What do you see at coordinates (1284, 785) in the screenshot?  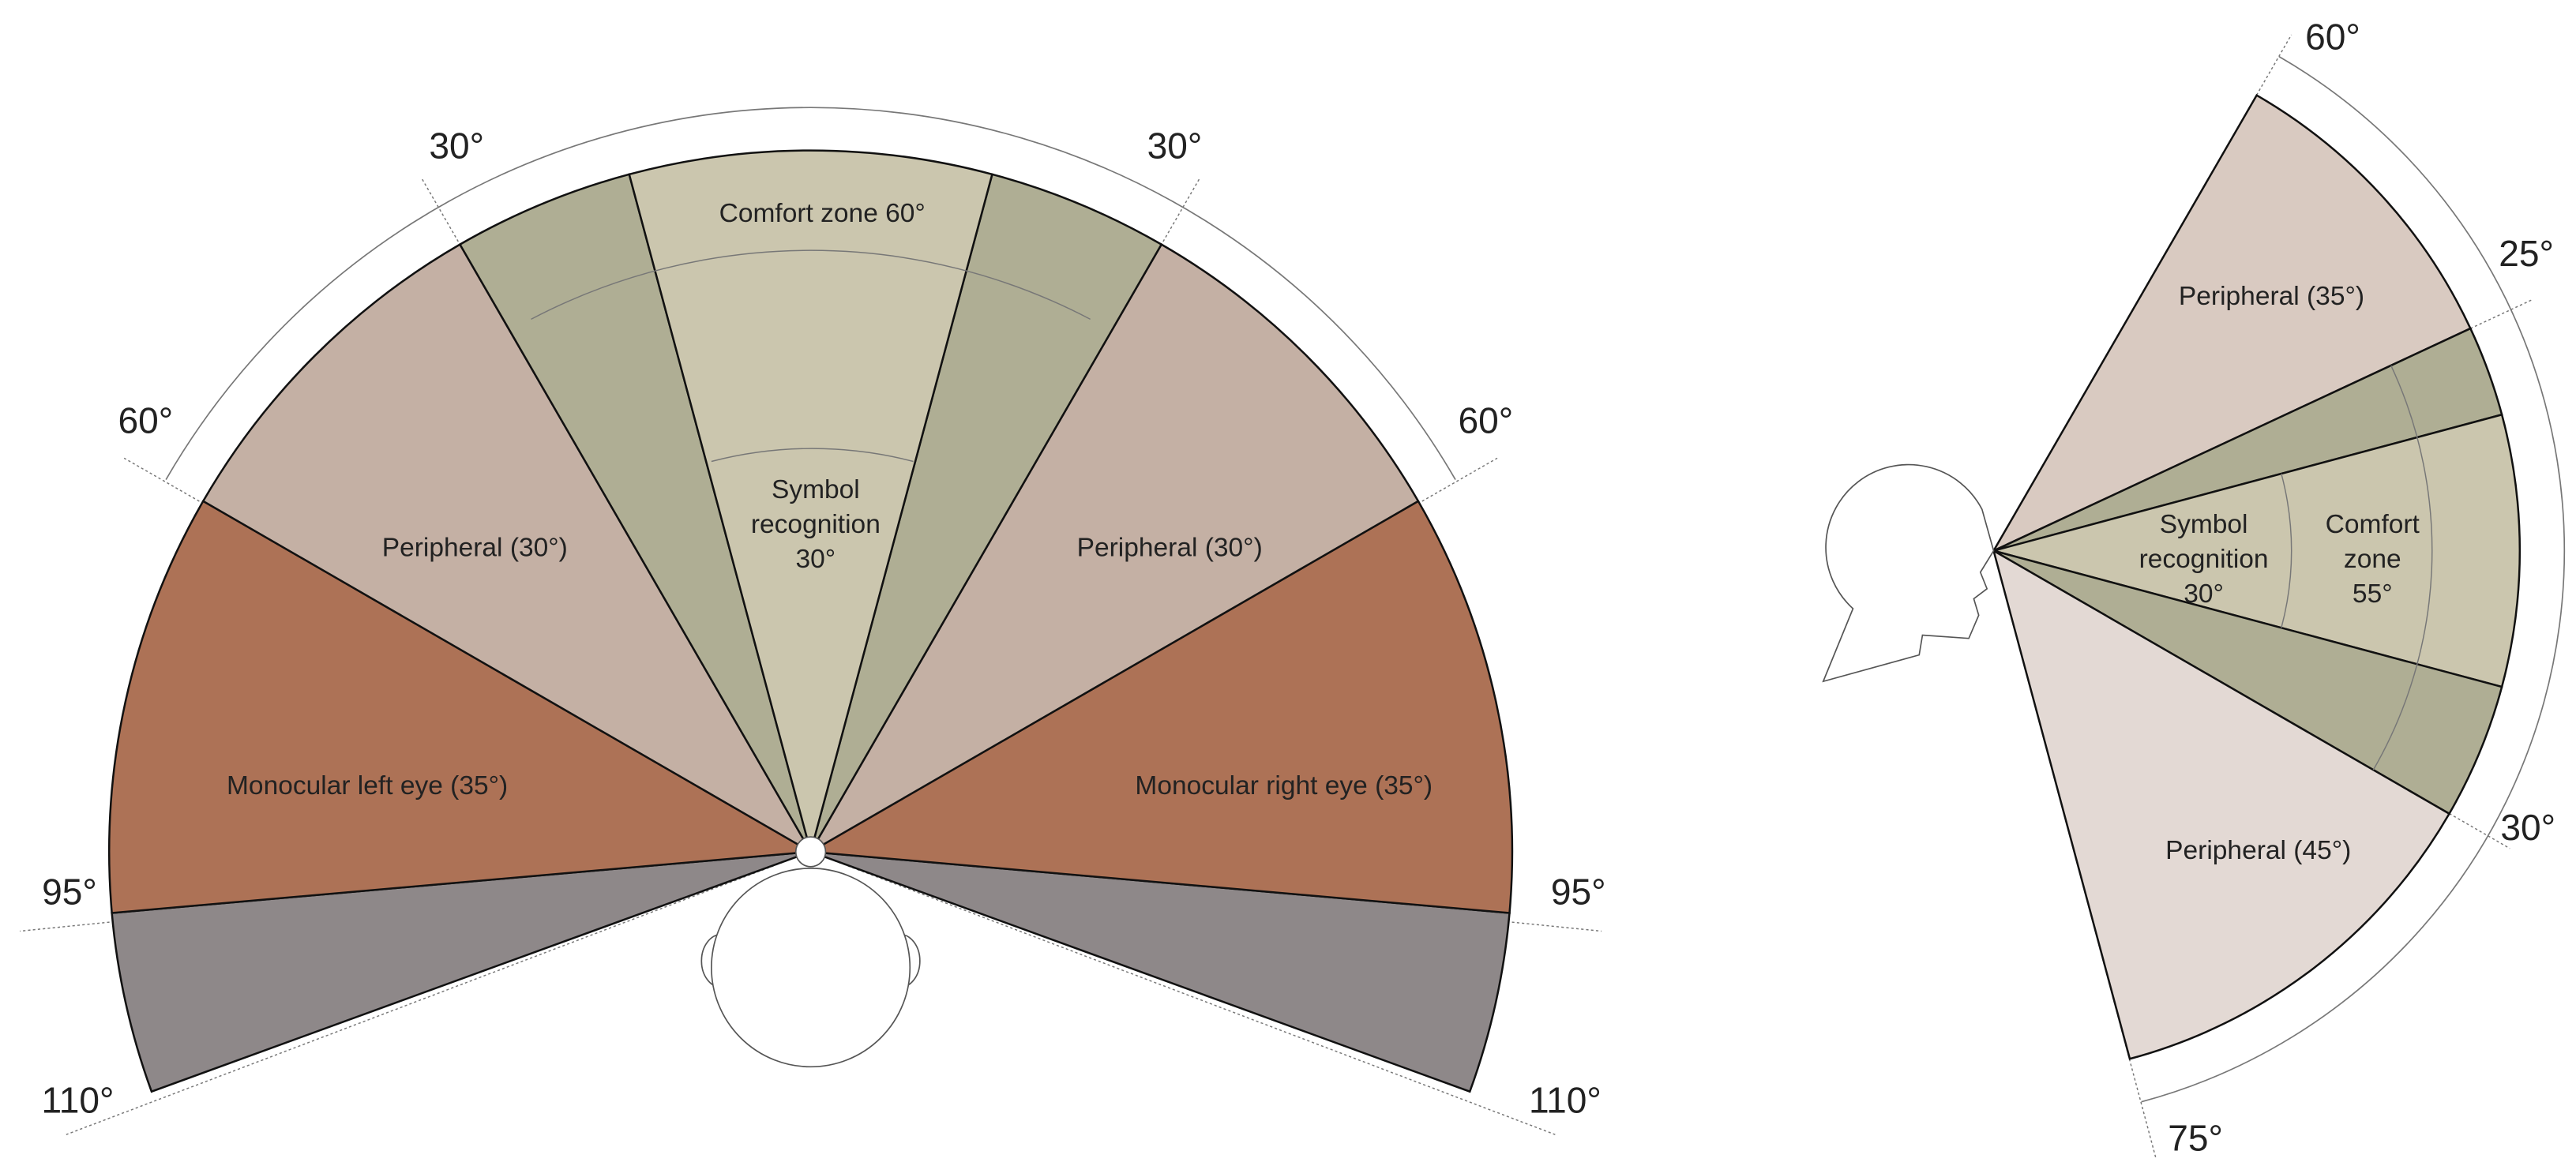 I see `zone-label: Monocular right eye (35°)` at bounding box center [1284, 785].